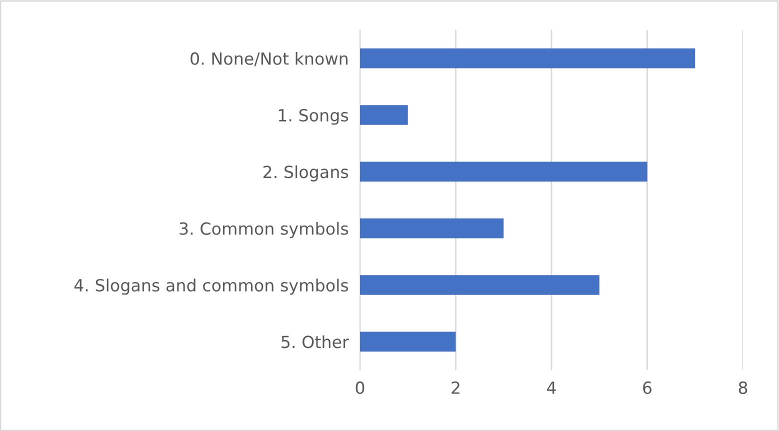  Describe the element at coordinates (743, 387) in the screenshot. I see `x-tick-label: 8` at that location.